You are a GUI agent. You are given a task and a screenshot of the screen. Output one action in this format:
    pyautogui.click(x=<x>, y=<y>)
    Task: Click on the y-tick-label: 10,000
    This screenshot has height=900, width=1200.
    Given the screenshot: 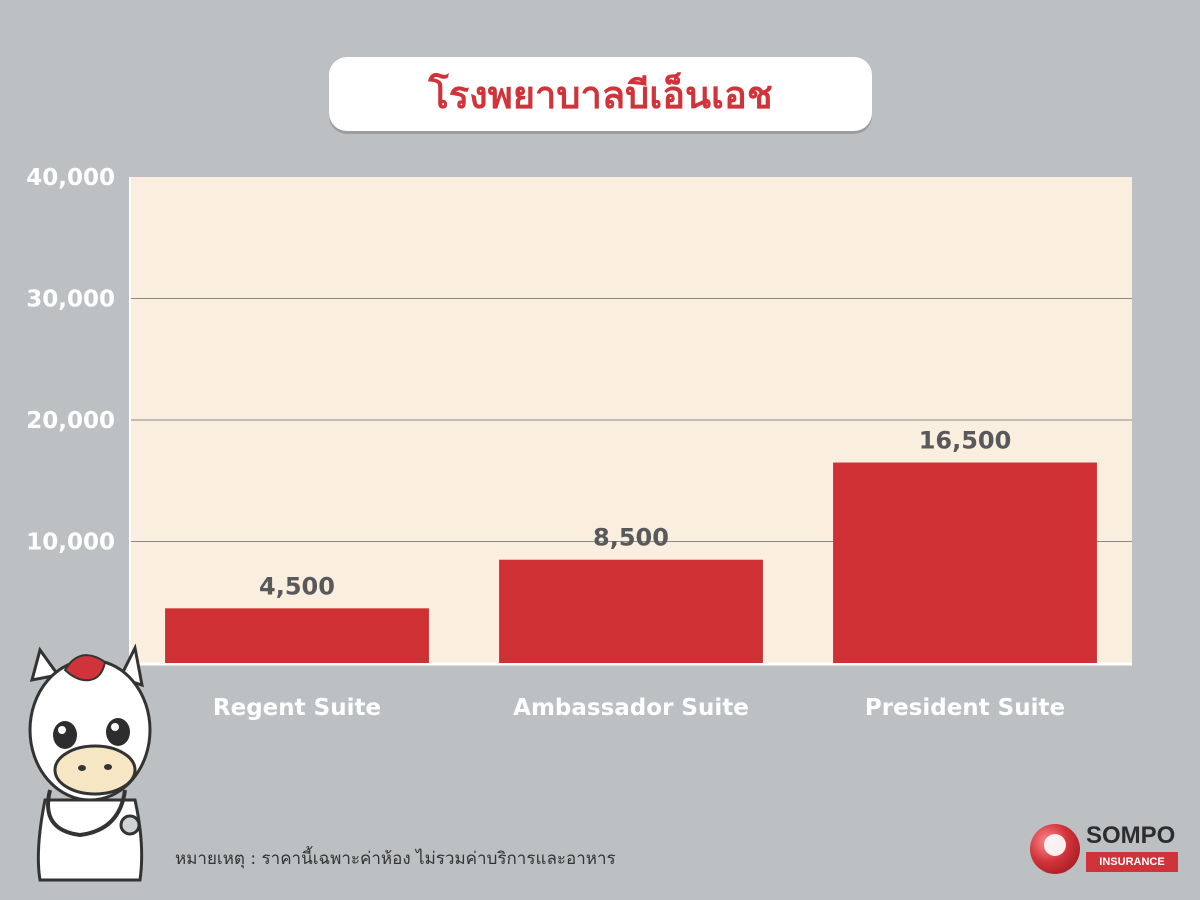 What is the action you would take?
    pyautogui.click(x=70, y=543)
    